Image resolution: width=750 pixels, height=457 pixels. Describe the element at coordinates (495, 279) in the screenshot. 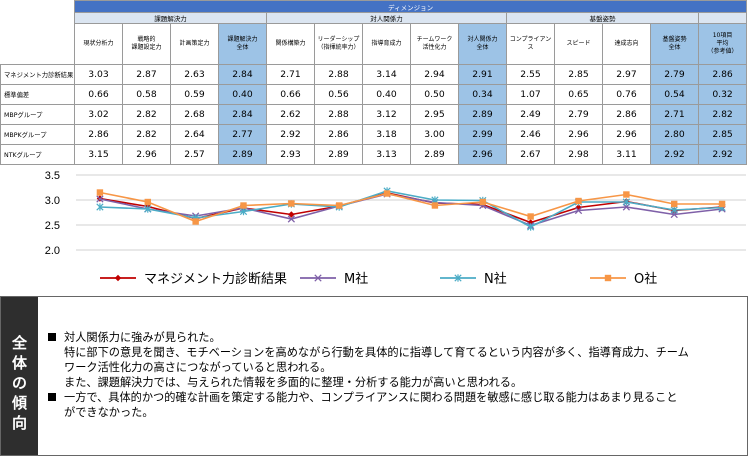

I see `legend-label: N社` at that location.